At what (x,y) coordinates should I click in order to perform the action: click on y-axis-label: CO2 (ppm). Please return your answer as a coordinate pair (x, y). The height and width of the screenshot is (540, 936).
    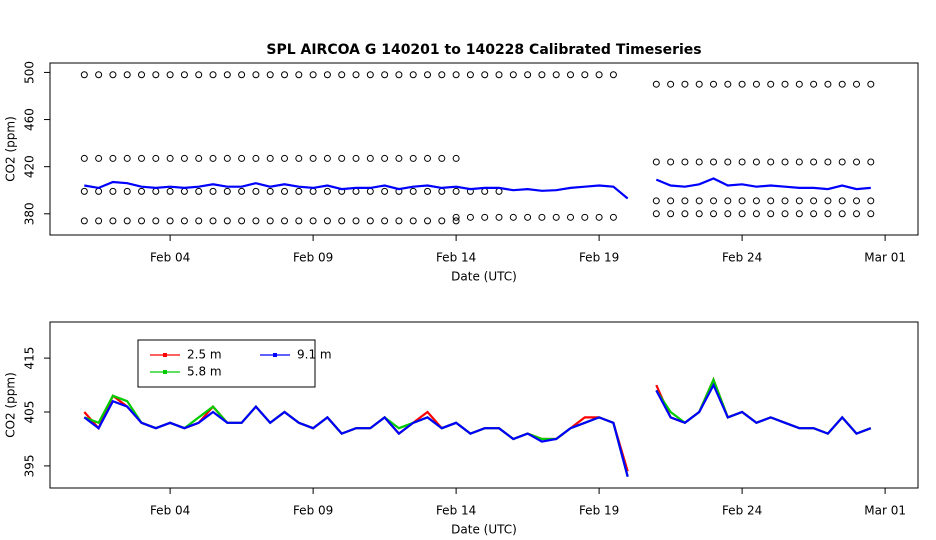
    Looking at the image, I should click on (11, 149).